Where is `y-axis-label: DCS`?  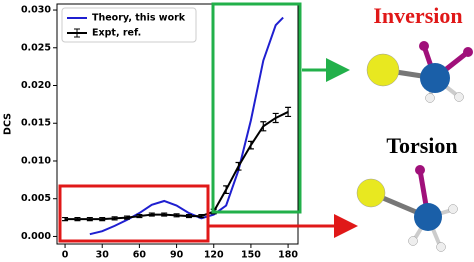 y-axis-label: DCS is located at coordinates (8, 124).